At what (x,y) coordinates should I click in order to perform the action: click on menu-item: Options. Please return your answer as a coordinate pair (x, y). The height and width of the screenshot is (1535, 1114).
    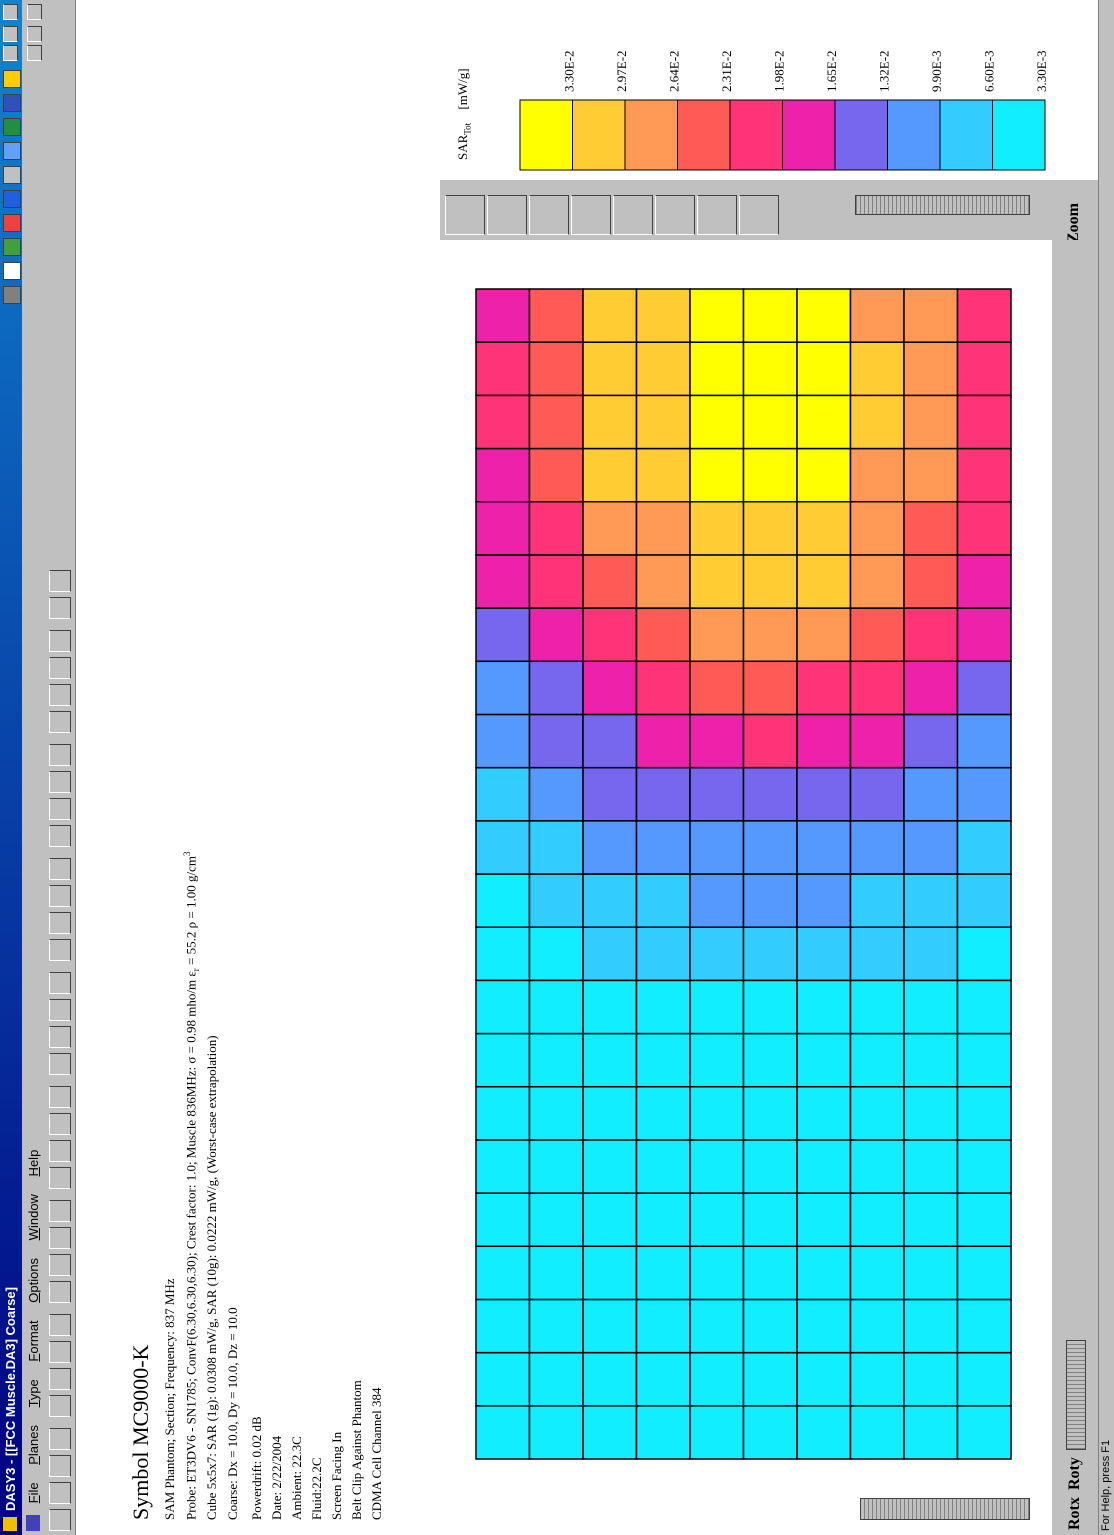
    Looking at the image, I should click on (33, 1280).